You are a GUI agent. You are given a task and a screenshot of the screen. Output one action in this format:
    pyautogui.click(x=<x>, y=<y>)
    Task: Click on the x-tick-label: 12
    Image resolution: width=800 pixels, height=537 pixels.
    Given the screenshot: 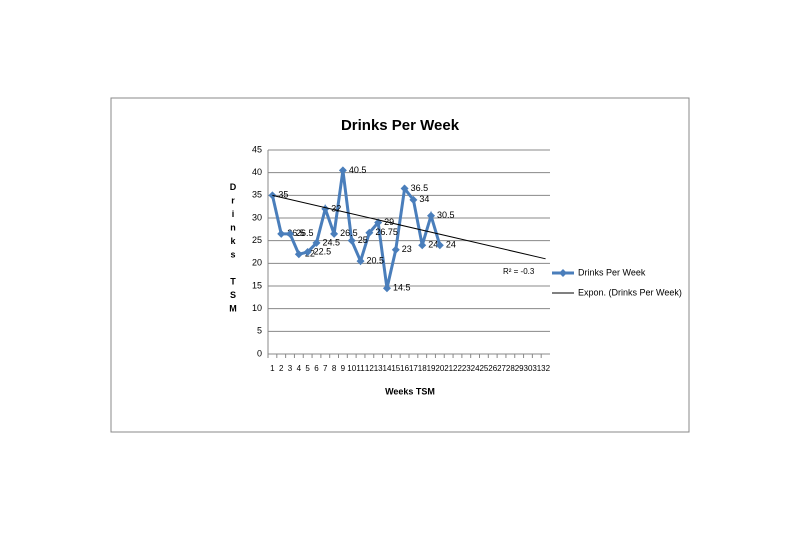 What is the action you would take?
    pyautogui.click(x=369, y=368)
    